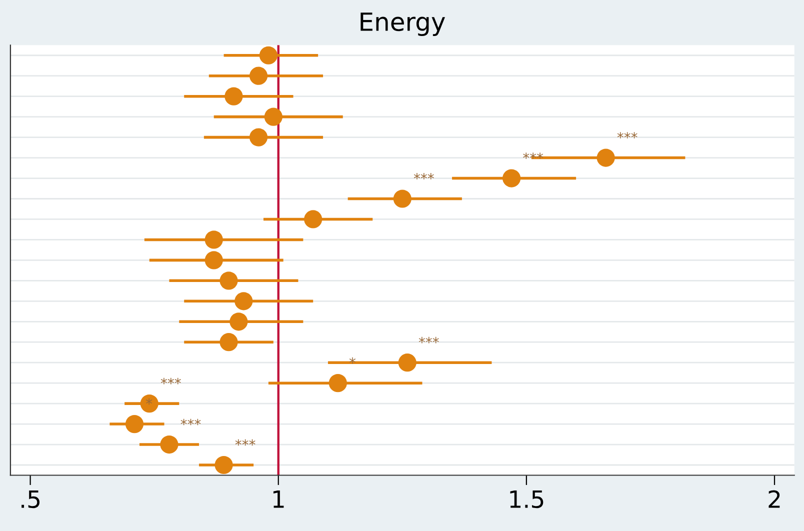  Describe the element at coordinates (403, 24) in the screenshot. I see `chart-title: Energy` at that location.